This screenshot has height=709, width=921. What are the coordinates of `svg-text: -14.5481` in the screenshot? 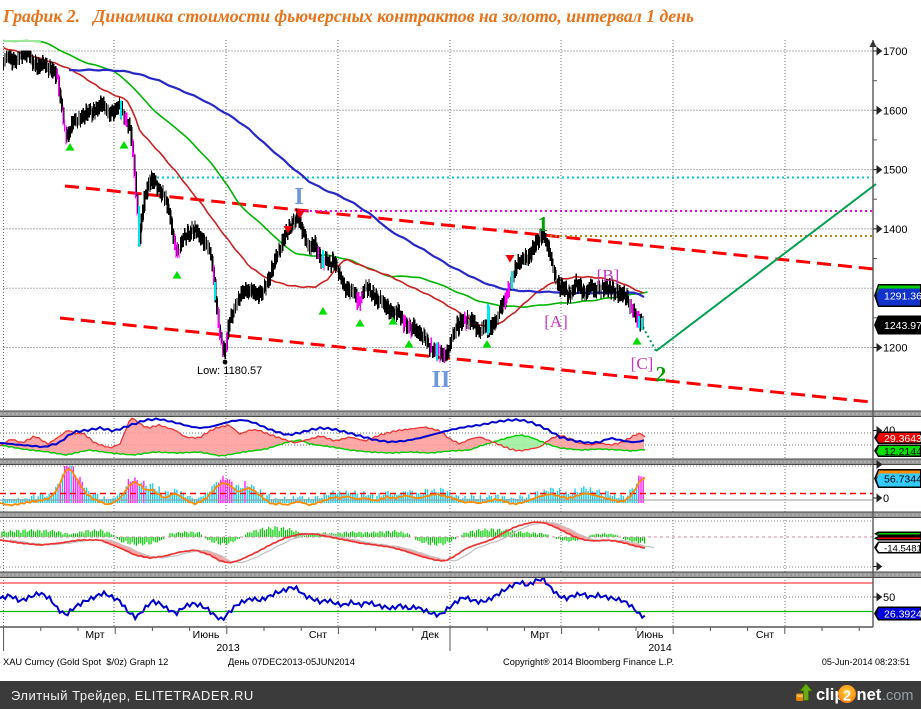 It's located at (902, 549).